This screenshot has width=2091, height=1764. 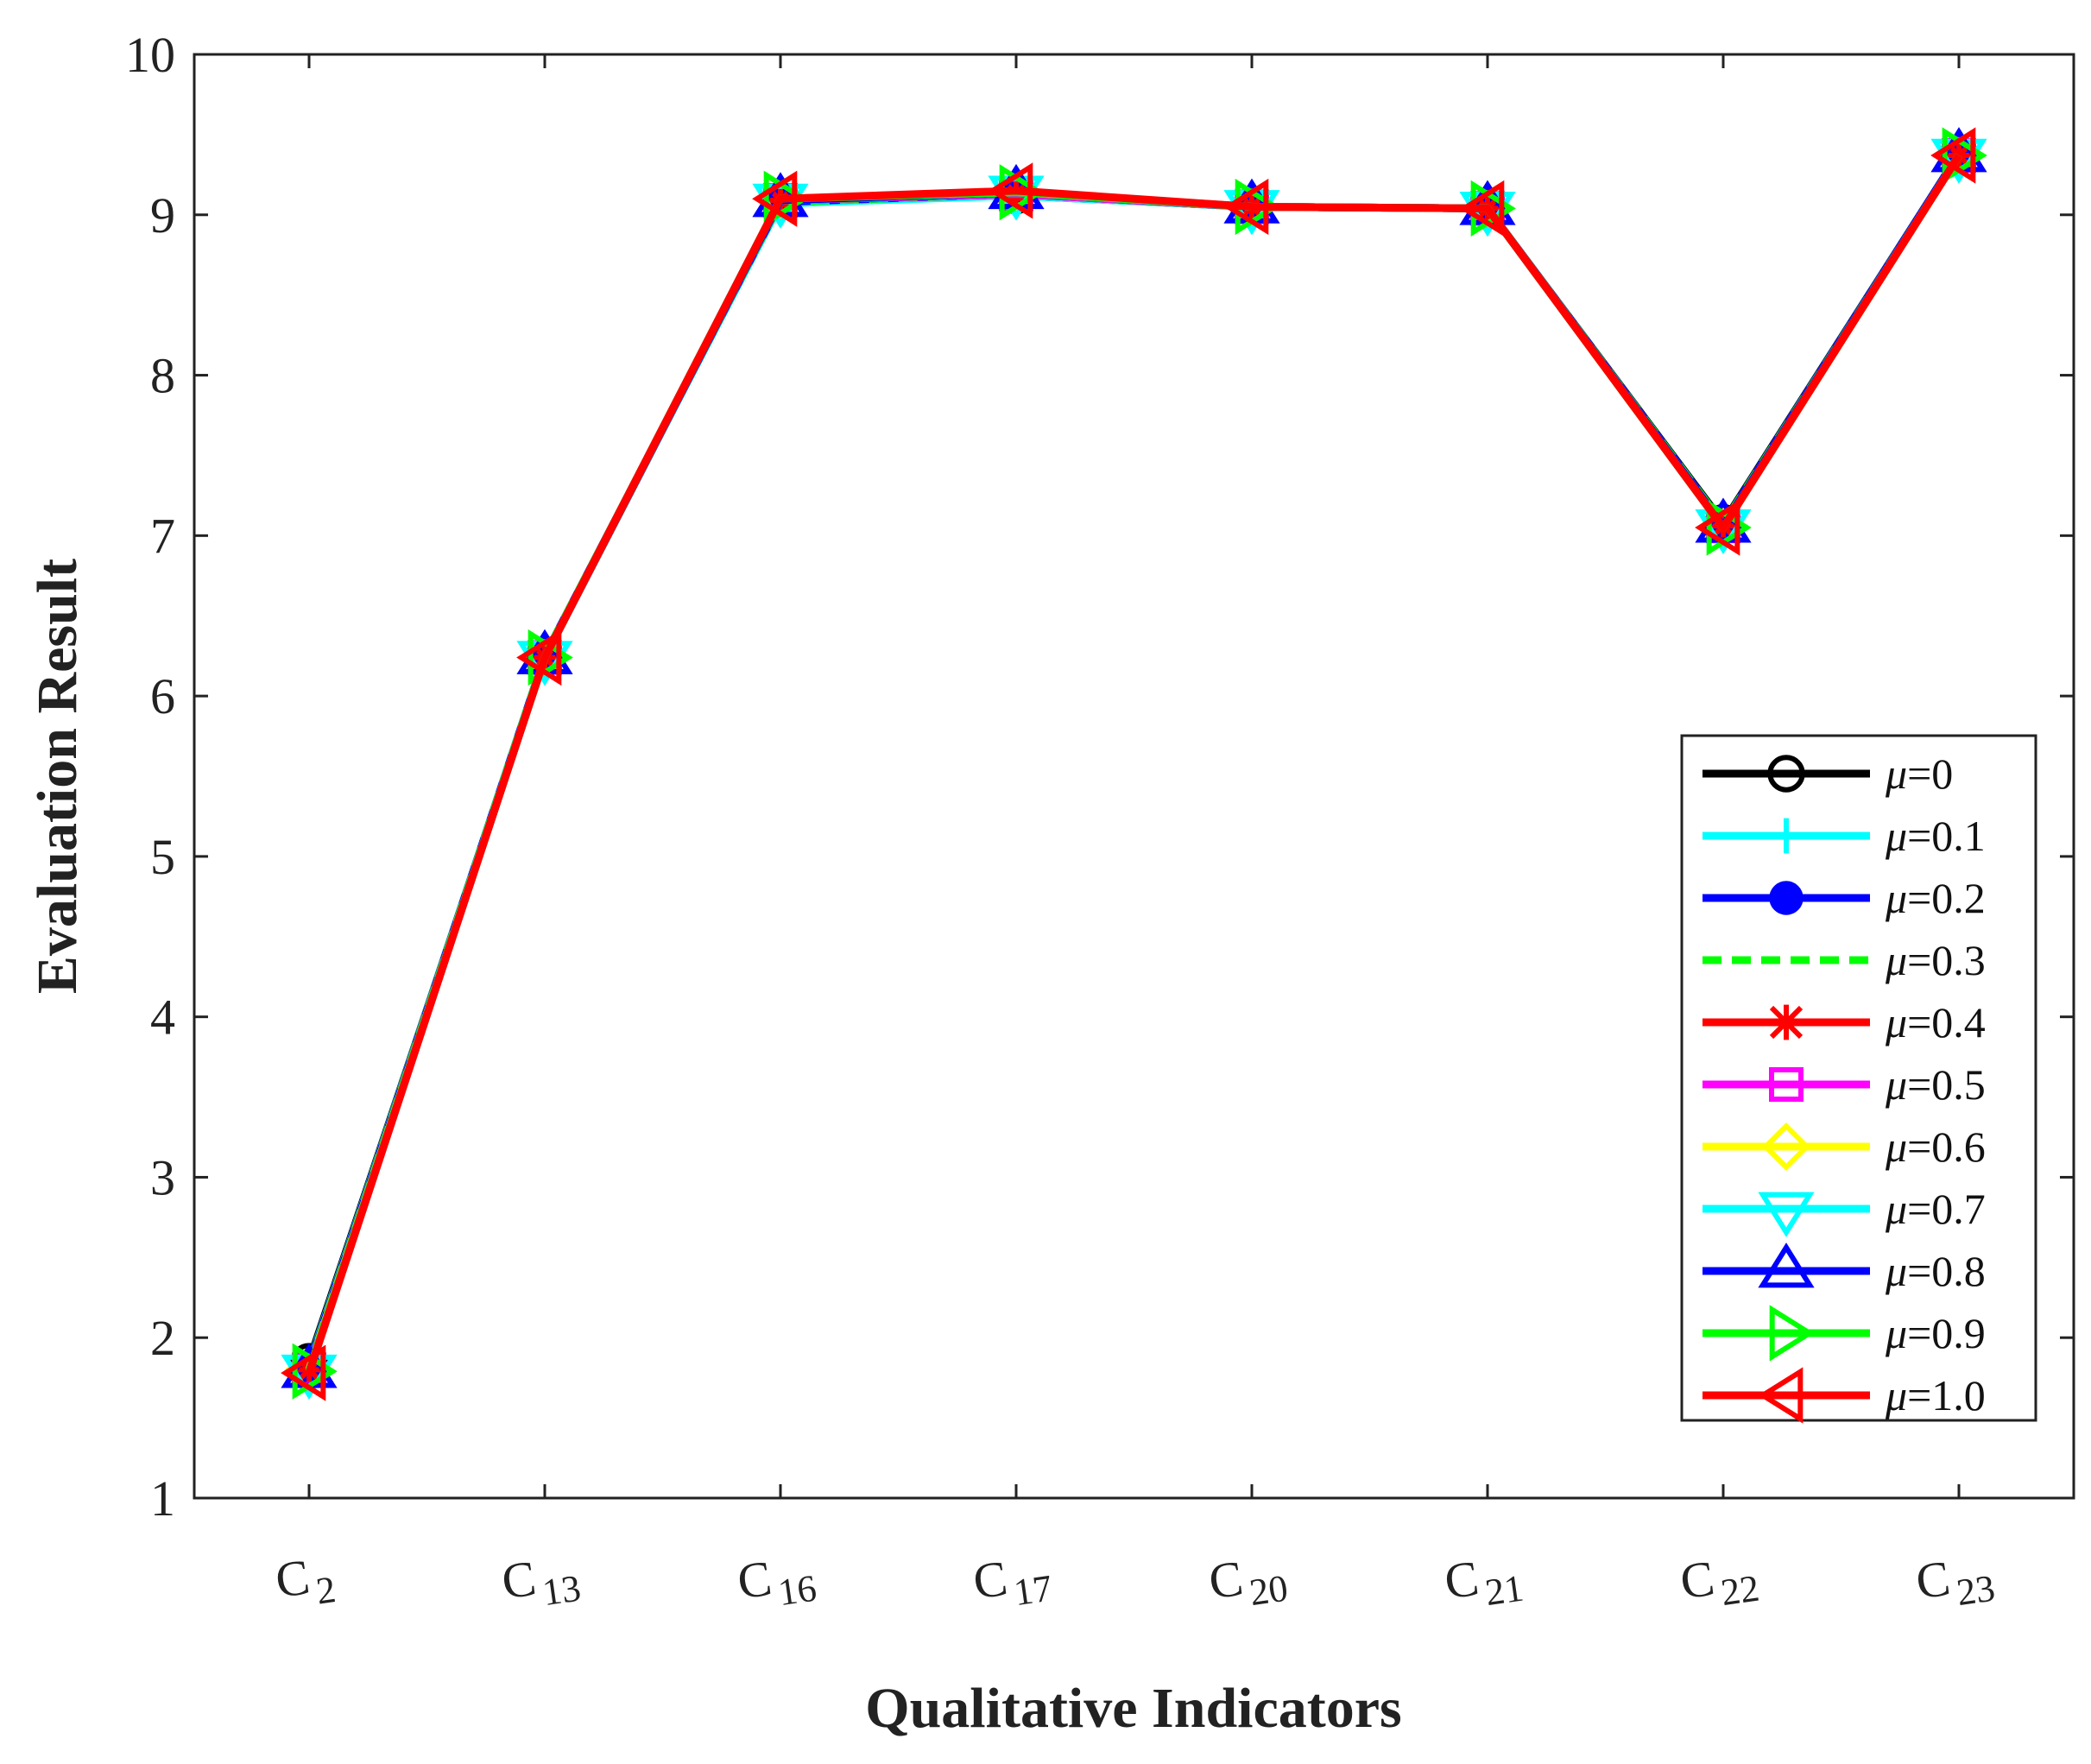 What do you see at coordinates (1844, 898) in the screenshot?
I see `legend-item: μ=0.2` at bounding box center [1844, 898].